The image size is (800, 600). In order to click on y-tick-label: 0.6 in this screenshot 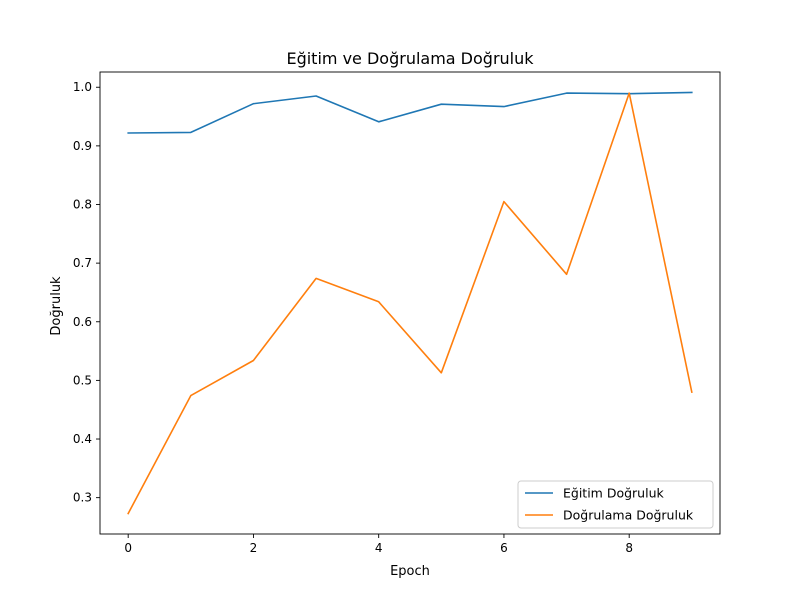, I will do `click(82, 322)`.